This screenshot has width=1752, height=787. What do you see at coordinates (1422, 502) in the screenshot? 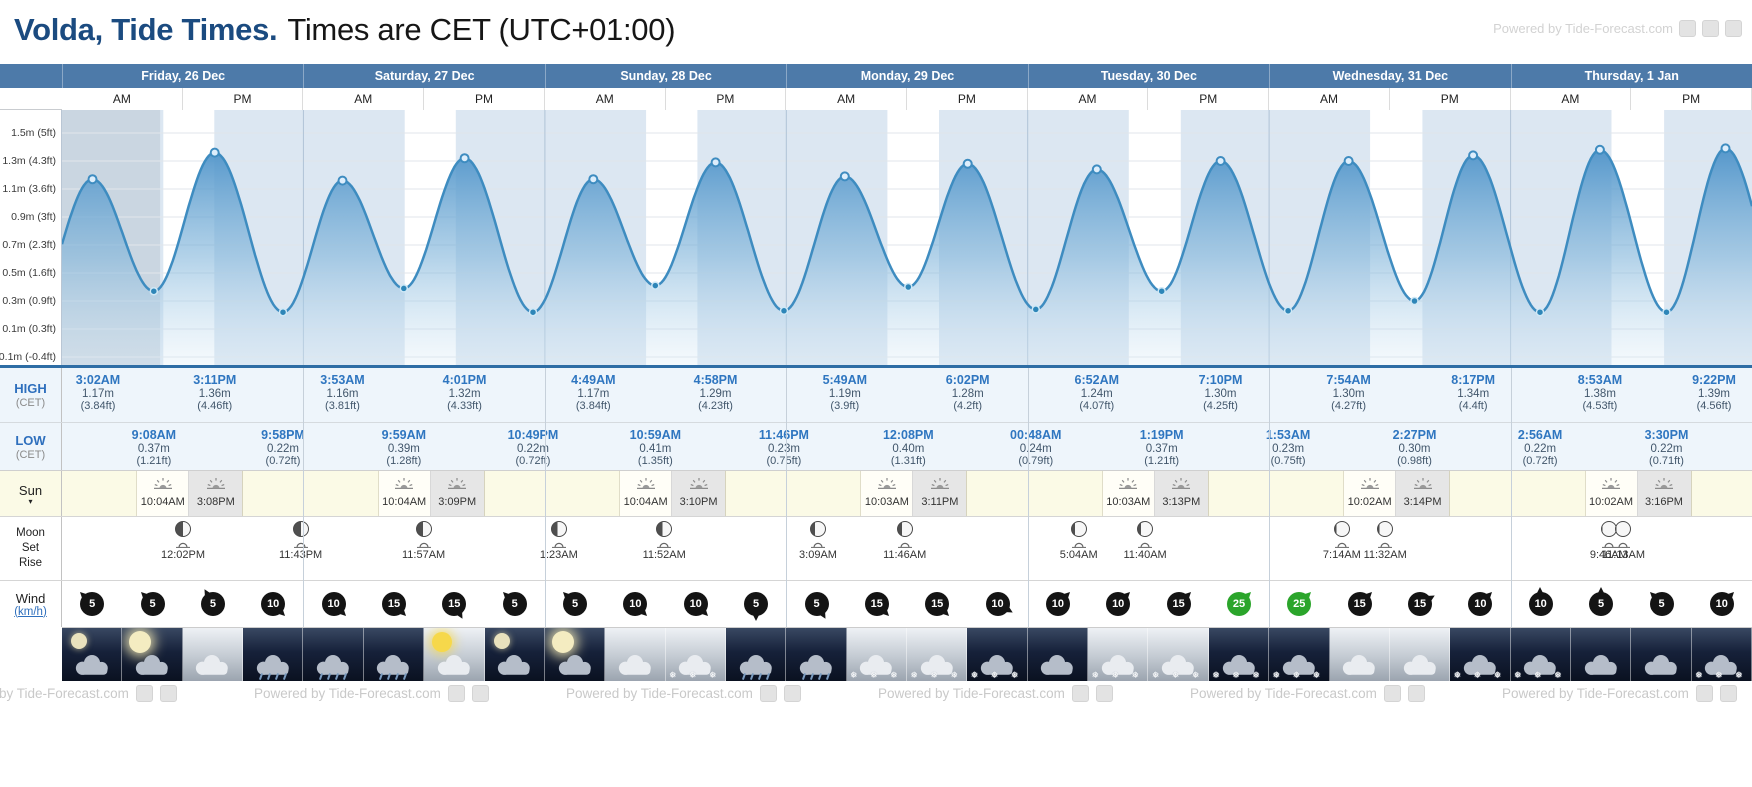
I see `sunset-time: 3:14PM` at bounding box center [1422, 502].